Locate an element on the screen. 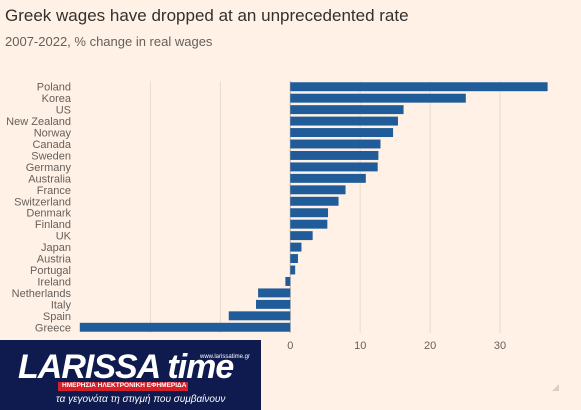 This screenshot has width=581, height=410. category-label: Italy is located at coordinates (61, 305).